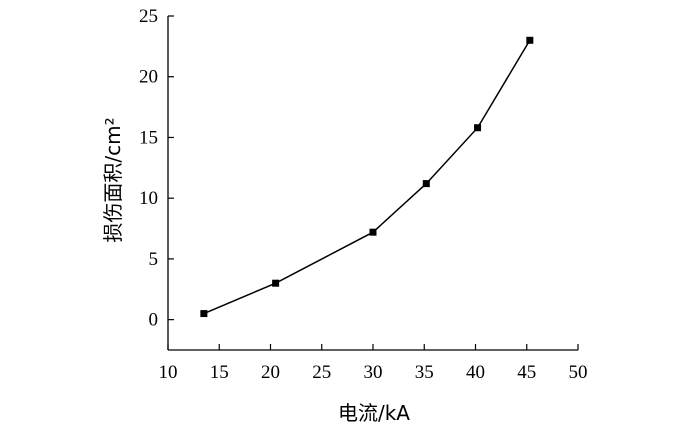  What do you see at coordinates (270, 372) in the screenshot?
I see `x-tick-label: 20` at bounding box center [270, 372].